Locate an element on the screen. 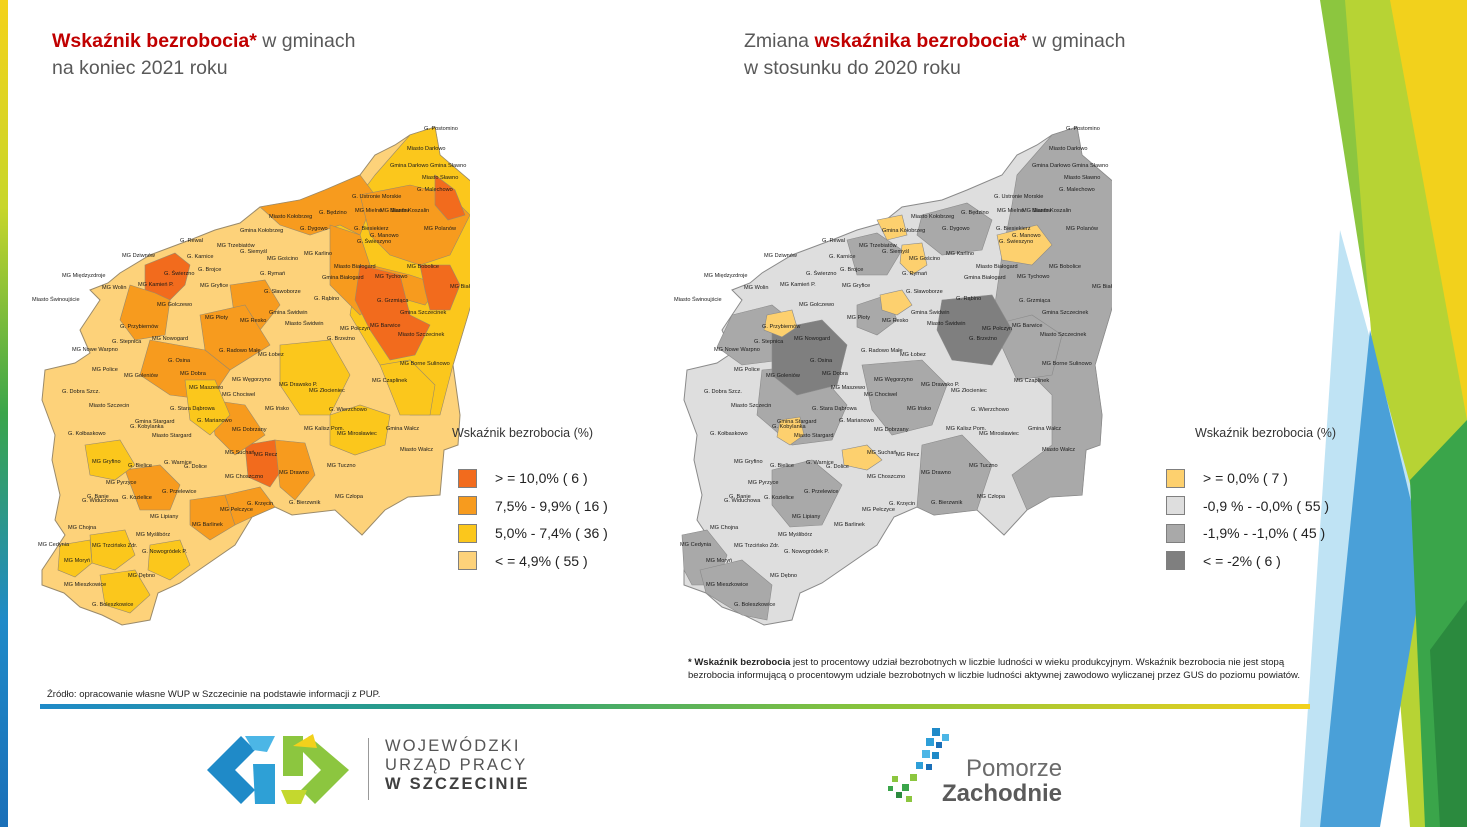 Image resolution: width=1467 pixels, height=827 pixels. right-municipality-label: MG Barwice is located at coordinates (1027, 326).